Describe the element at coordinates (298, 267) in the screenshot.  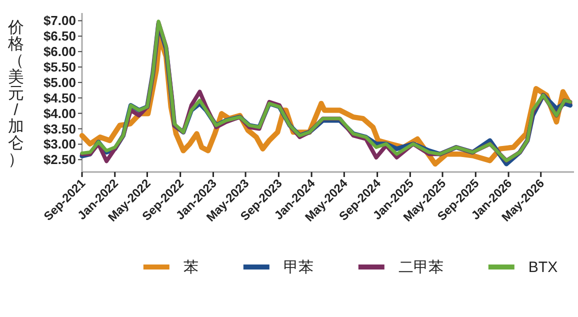
I see `legend-label: 甲苯` at that location.